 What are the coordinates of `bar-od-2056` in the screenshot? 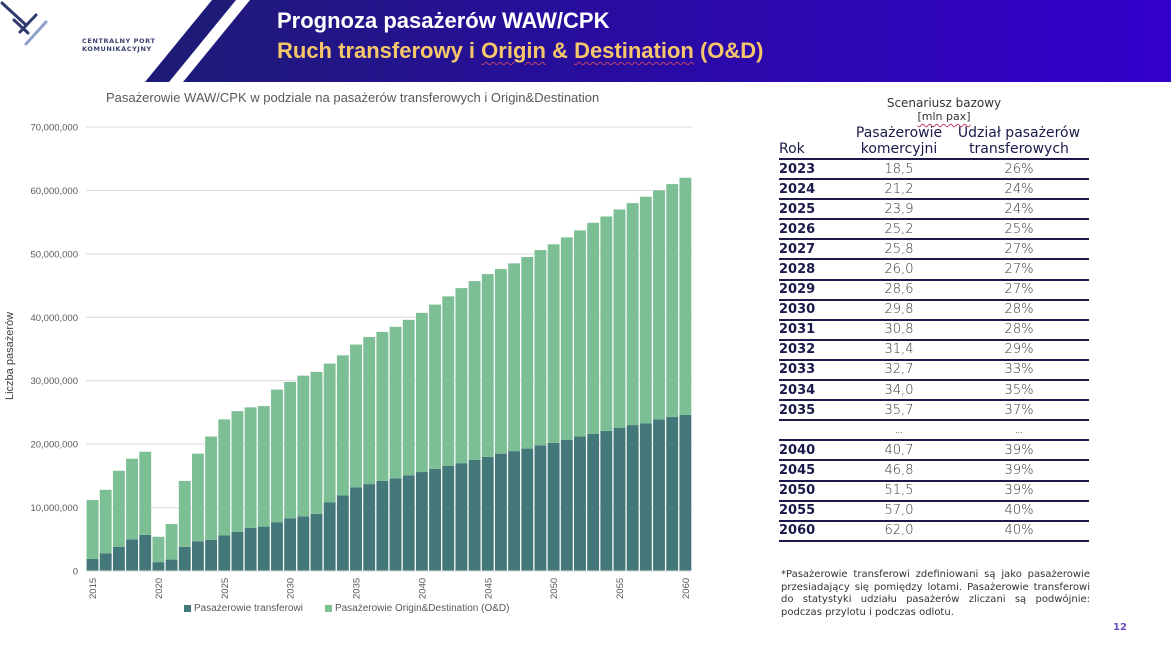 It's located at (632, 314).